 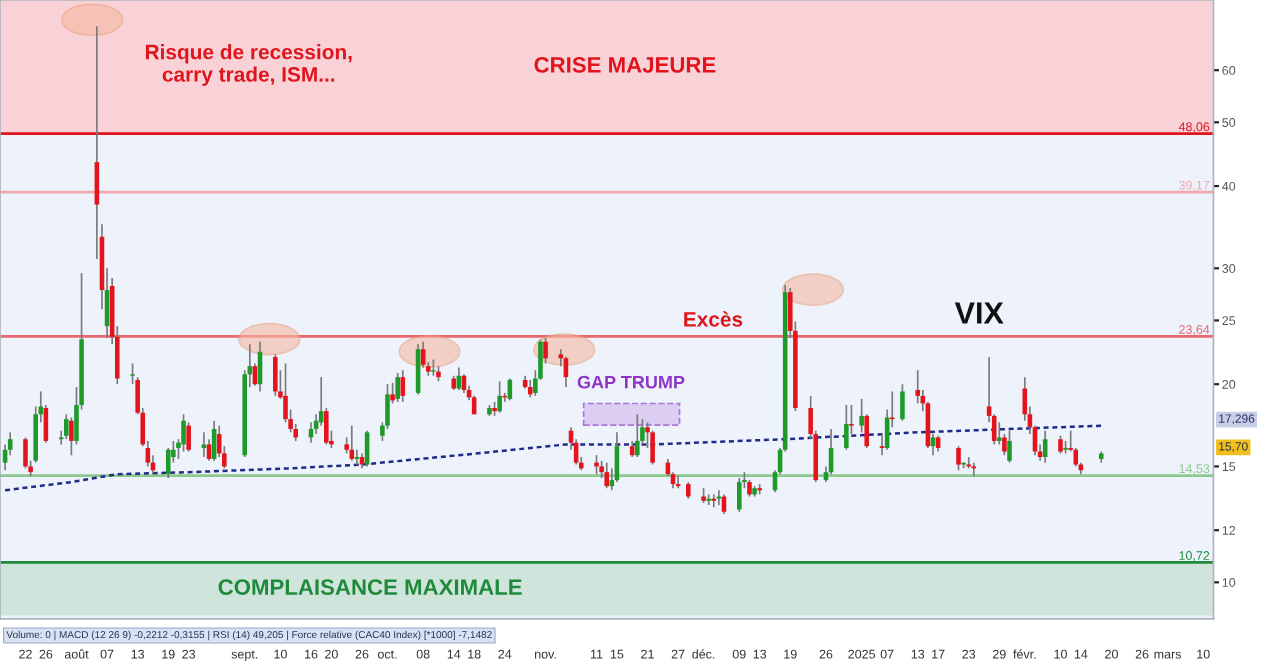 I want to click on text: VIX, so click(x=979, y=313).